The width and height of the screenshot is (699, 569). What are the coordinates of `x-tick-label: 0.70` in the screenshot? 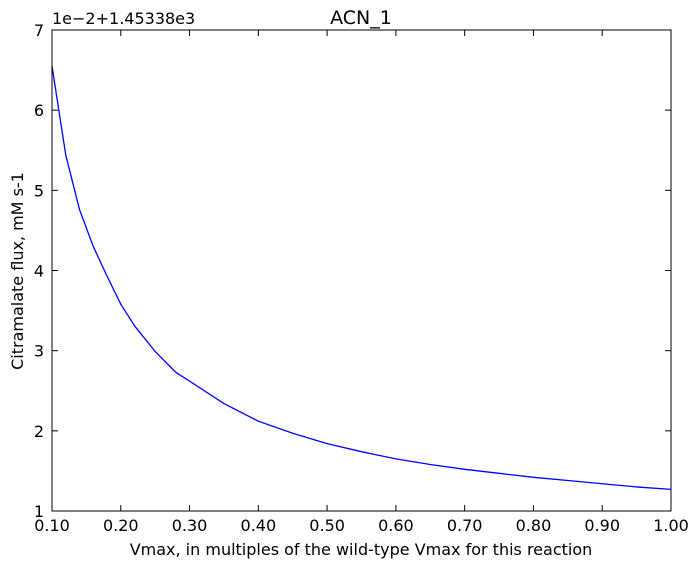 It's located at (465, 525).